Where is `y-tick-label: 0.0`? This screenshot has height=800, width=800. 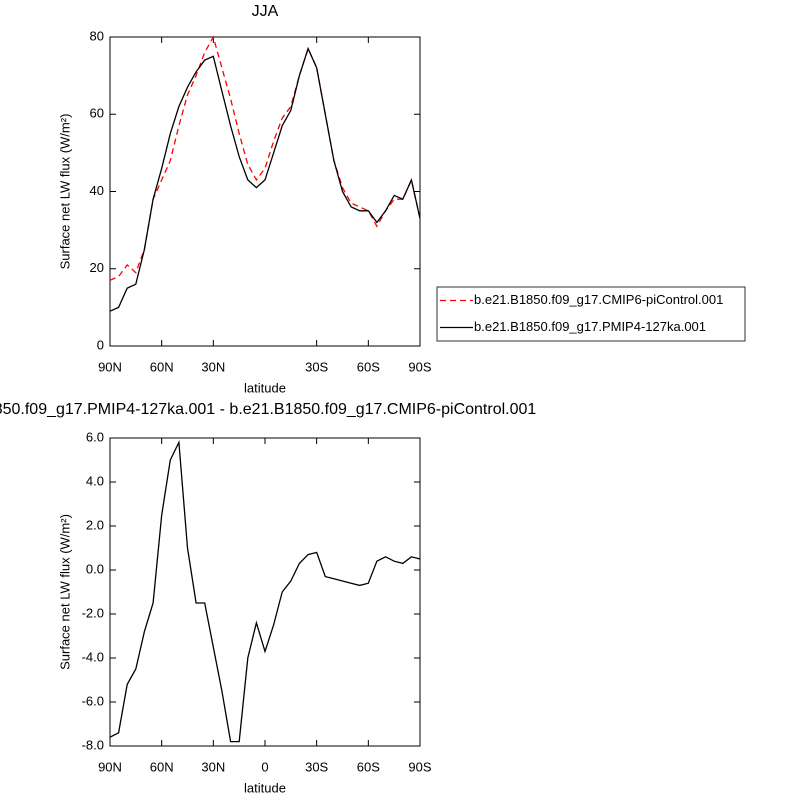
y-tick-label: 0.0 is located at coordinates (95, 568).